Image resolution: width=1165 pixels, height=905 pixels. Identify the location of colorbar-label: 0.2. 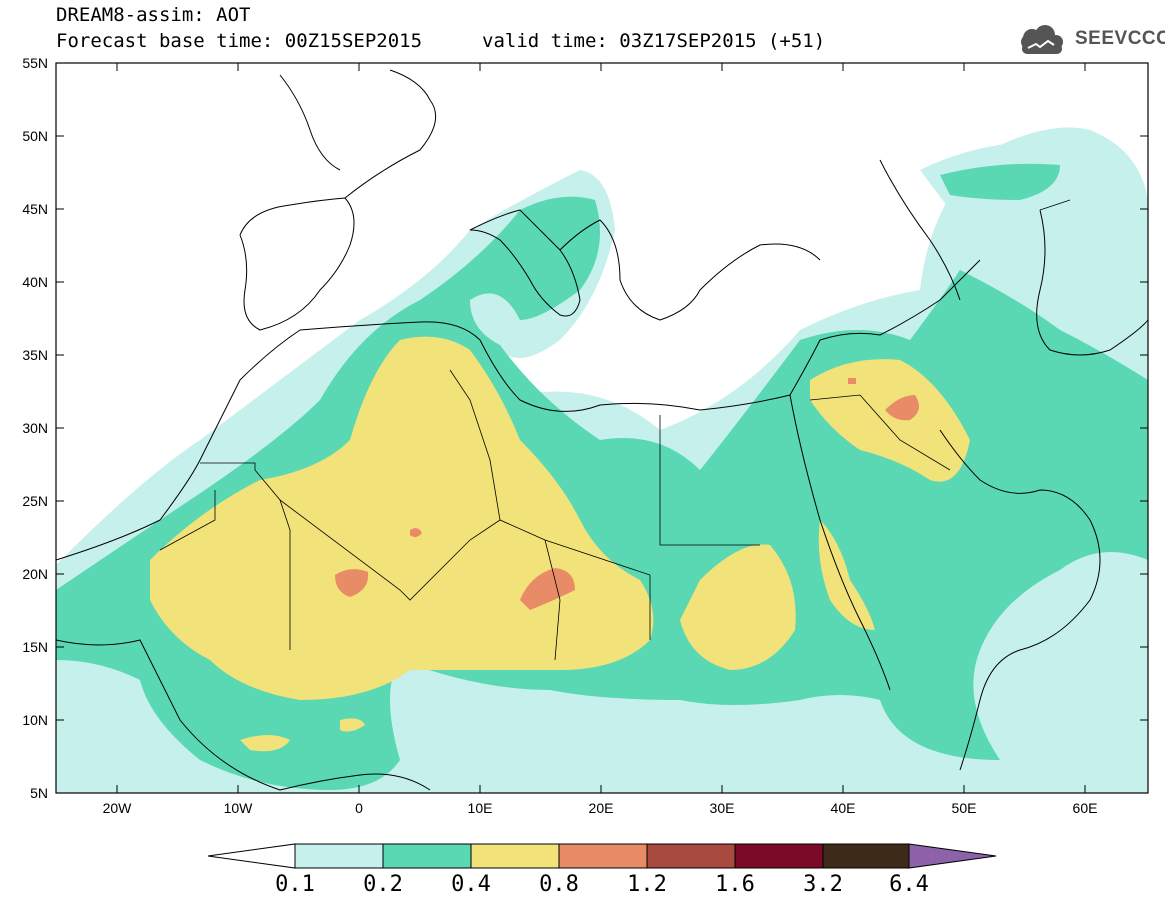
(383, 884).